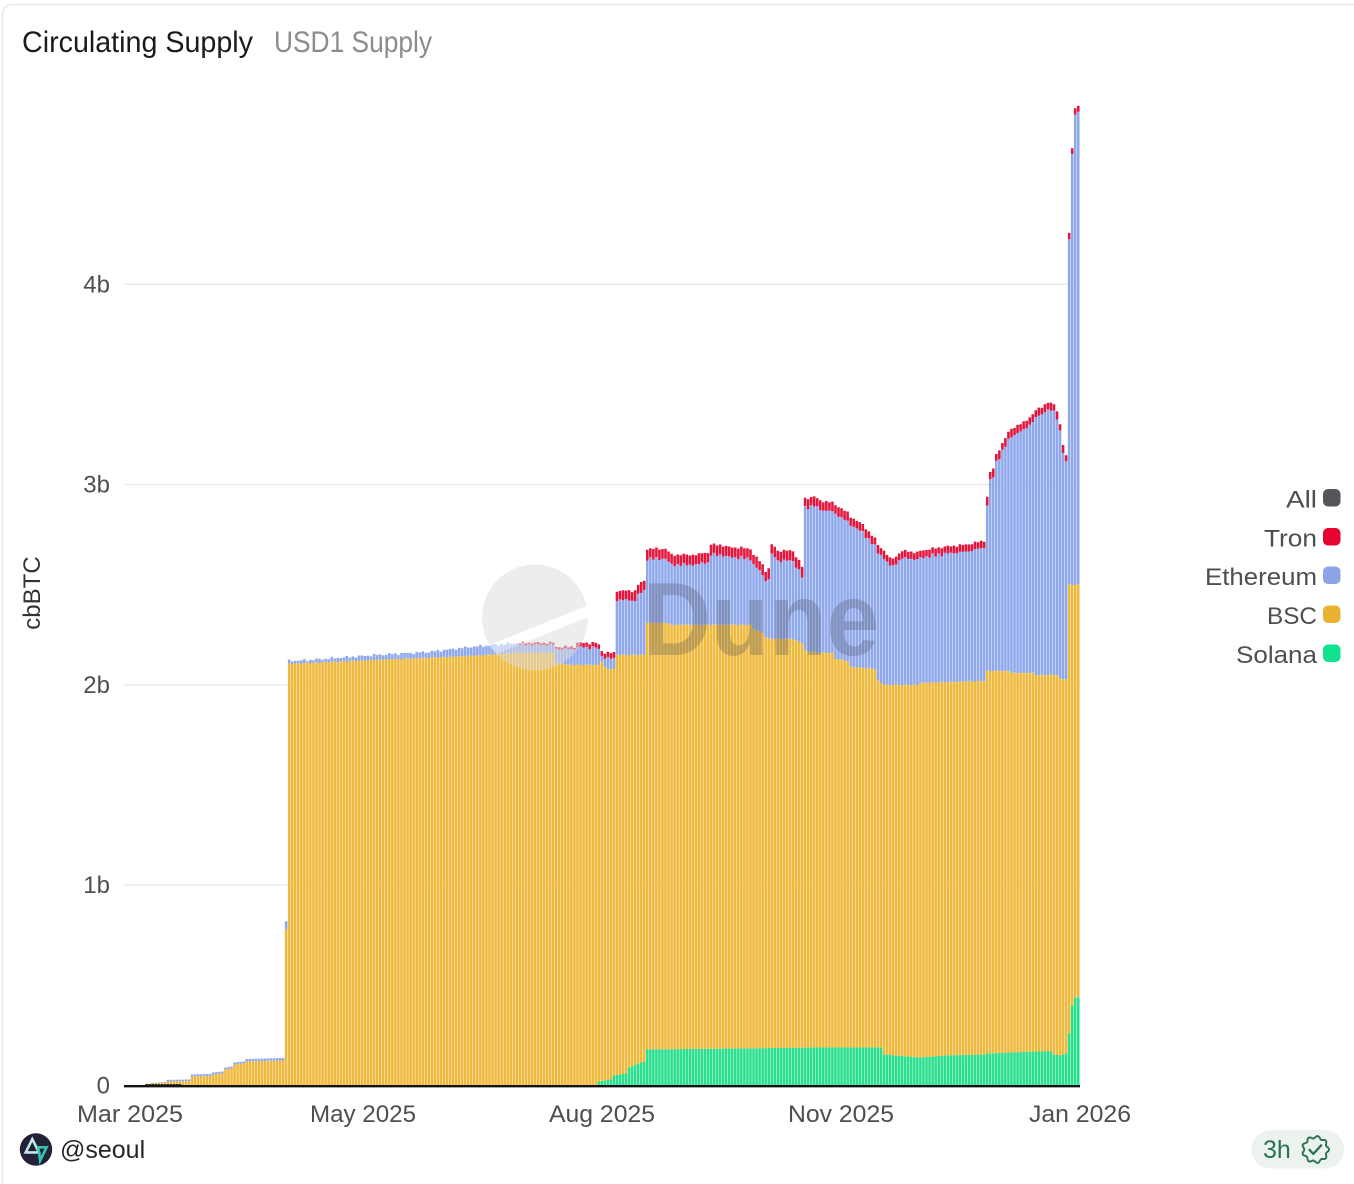  I want to click on svg-text: 3h, so click(1277, 1150).